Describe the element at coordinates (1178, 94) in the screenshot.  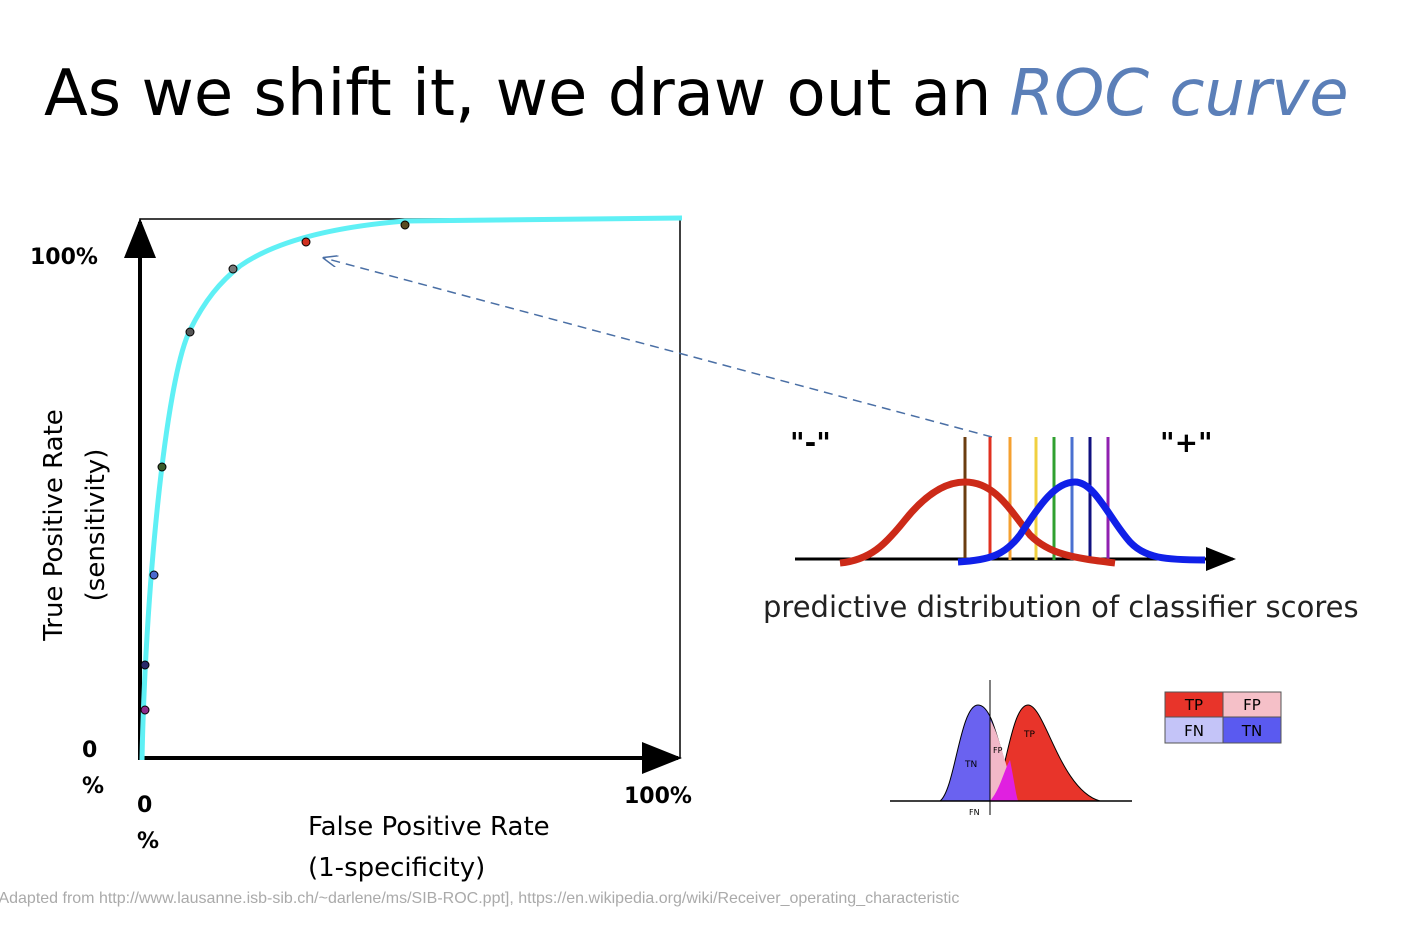
I see `title-highlight: ROC curve` at that location.